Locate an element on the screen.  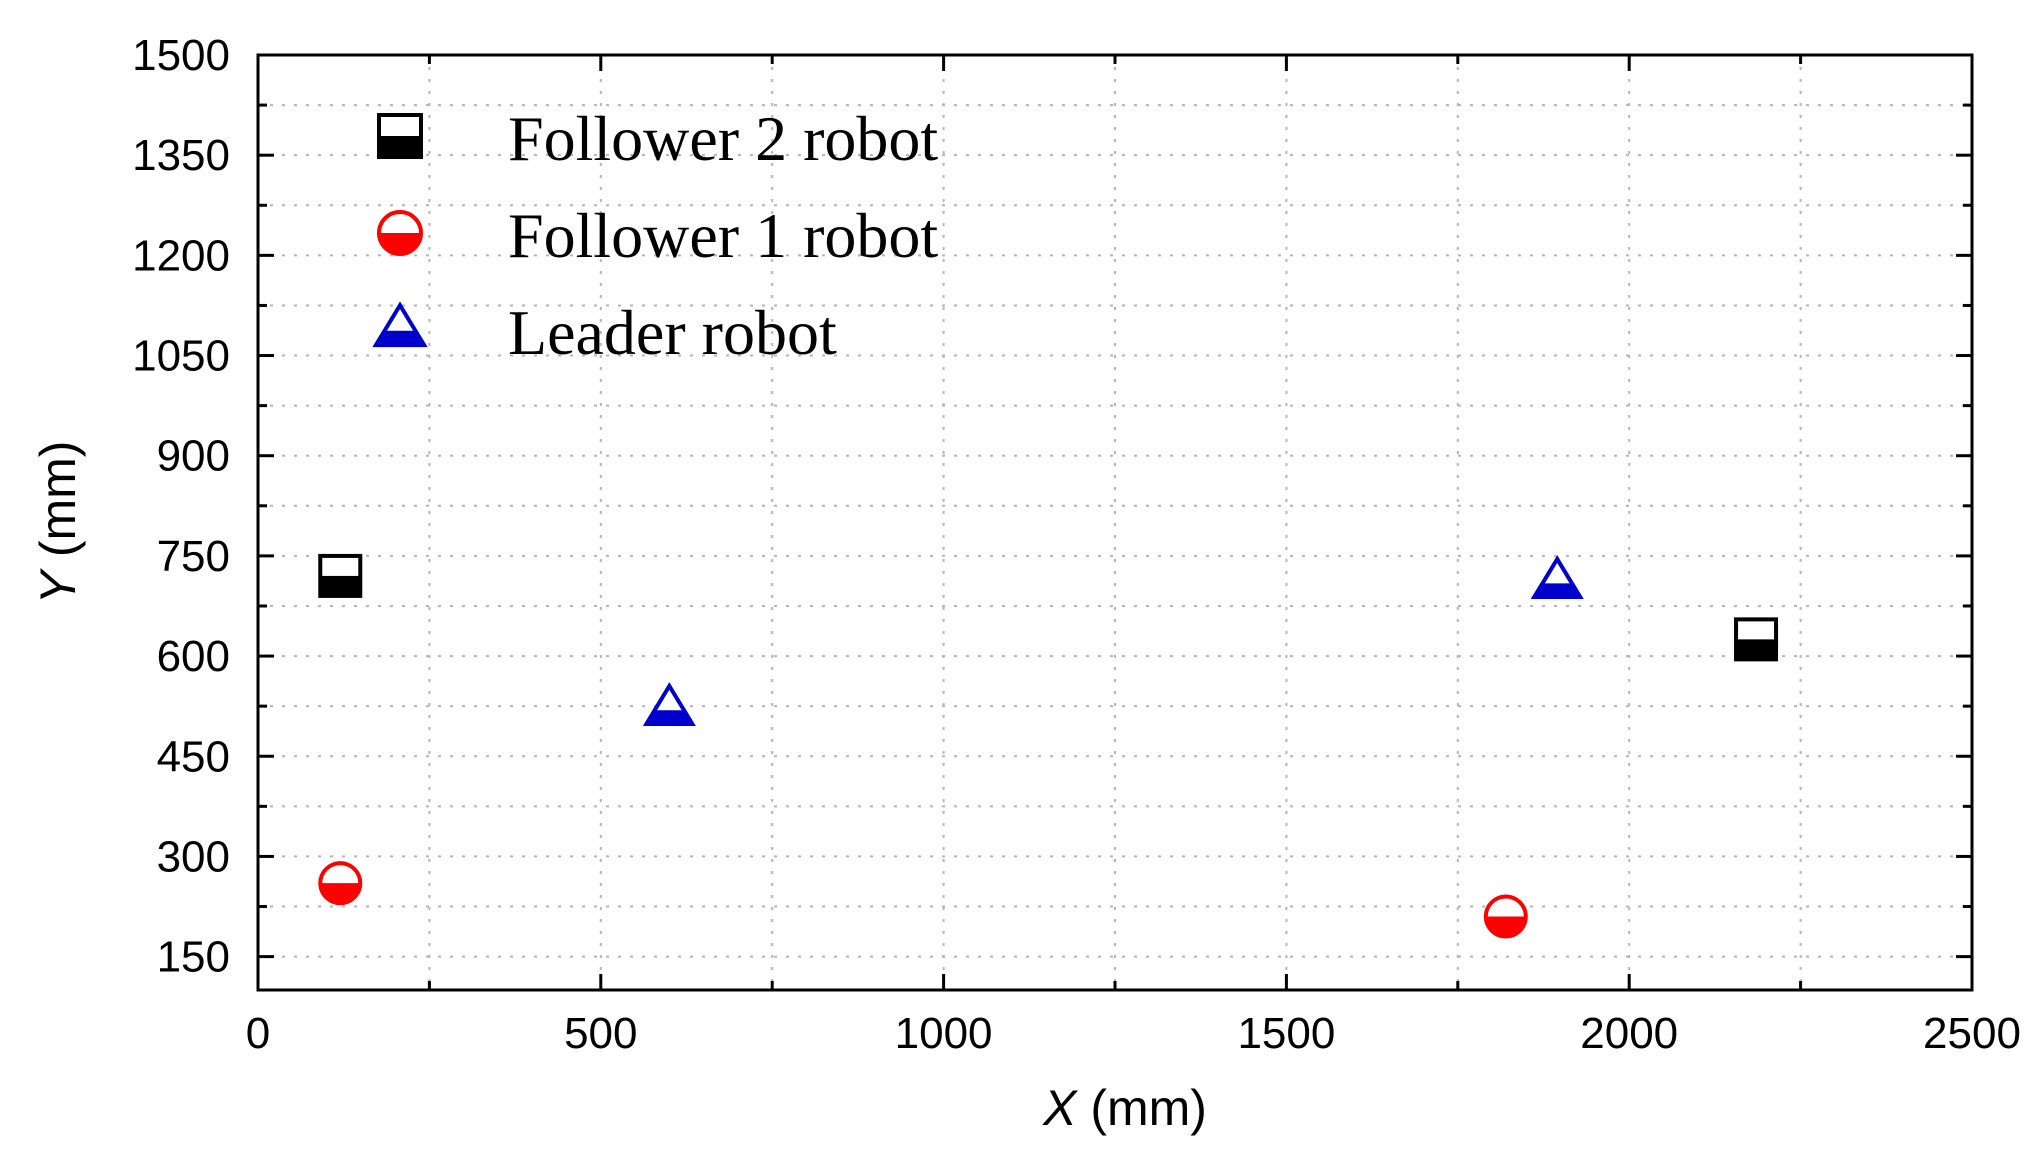
y-tick-label: 1200 is located at coordinates (181, 255).